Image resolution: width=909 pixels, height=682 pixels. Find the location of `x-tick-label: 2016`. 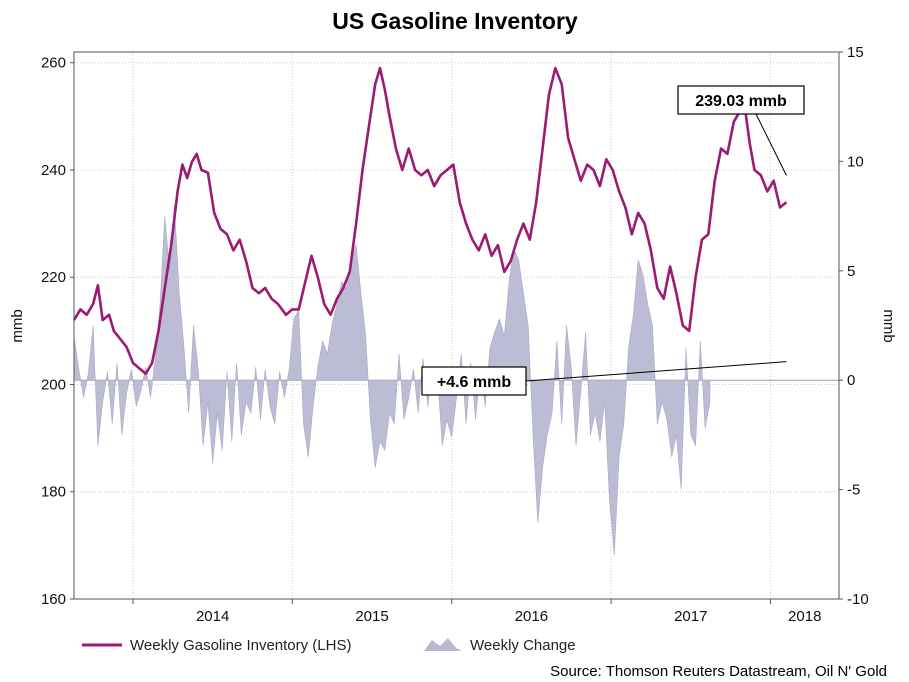

x-tick-label: 2016 is located at coordinates (531, 616).